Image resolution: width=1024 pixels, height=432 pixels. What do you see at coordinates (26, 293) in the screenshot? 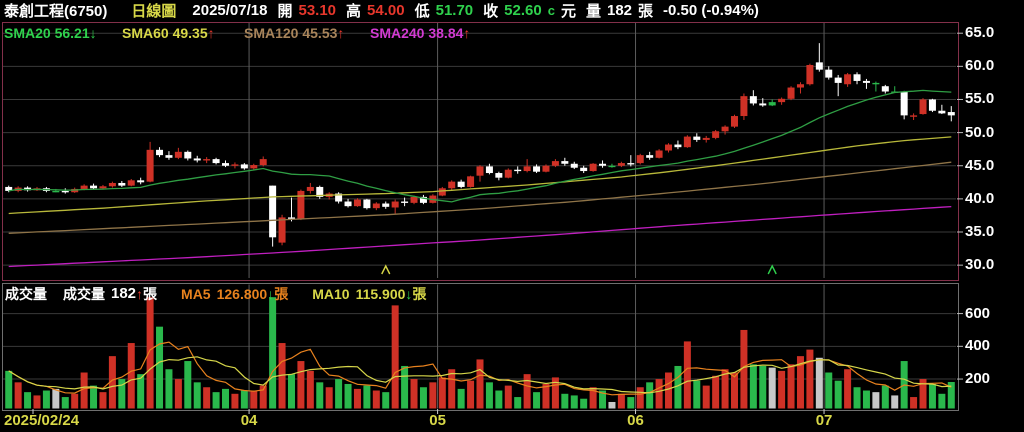
I see `volume-pane-label: 成交量` at bounding box center [26, 293].